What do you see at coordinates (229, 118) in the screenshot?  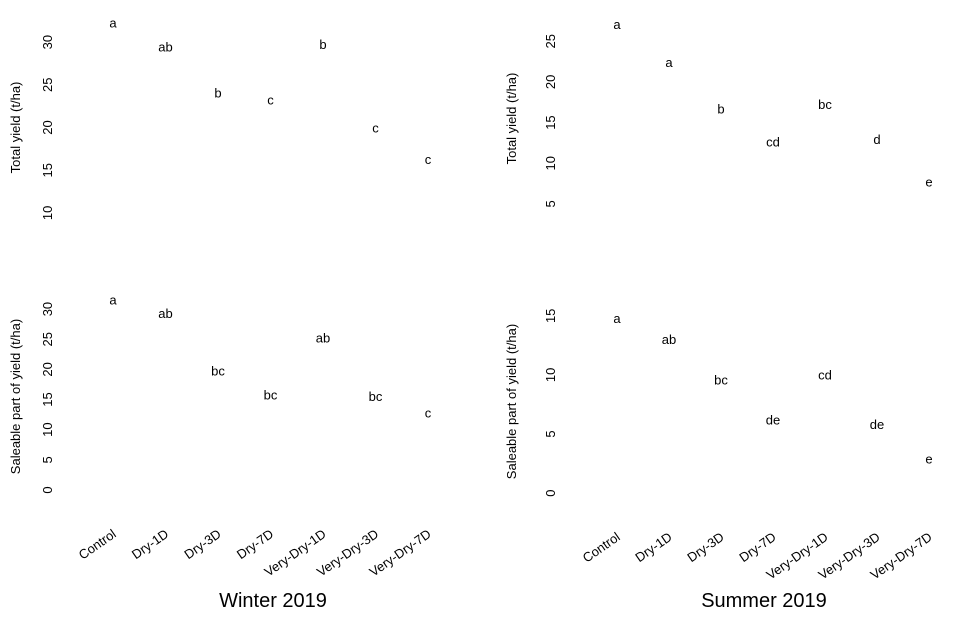 I see `winter-total-panel: 10 15 20 25 30 Total yield (t/ha) a ab b c b c c` at bounding box center [229, 118].